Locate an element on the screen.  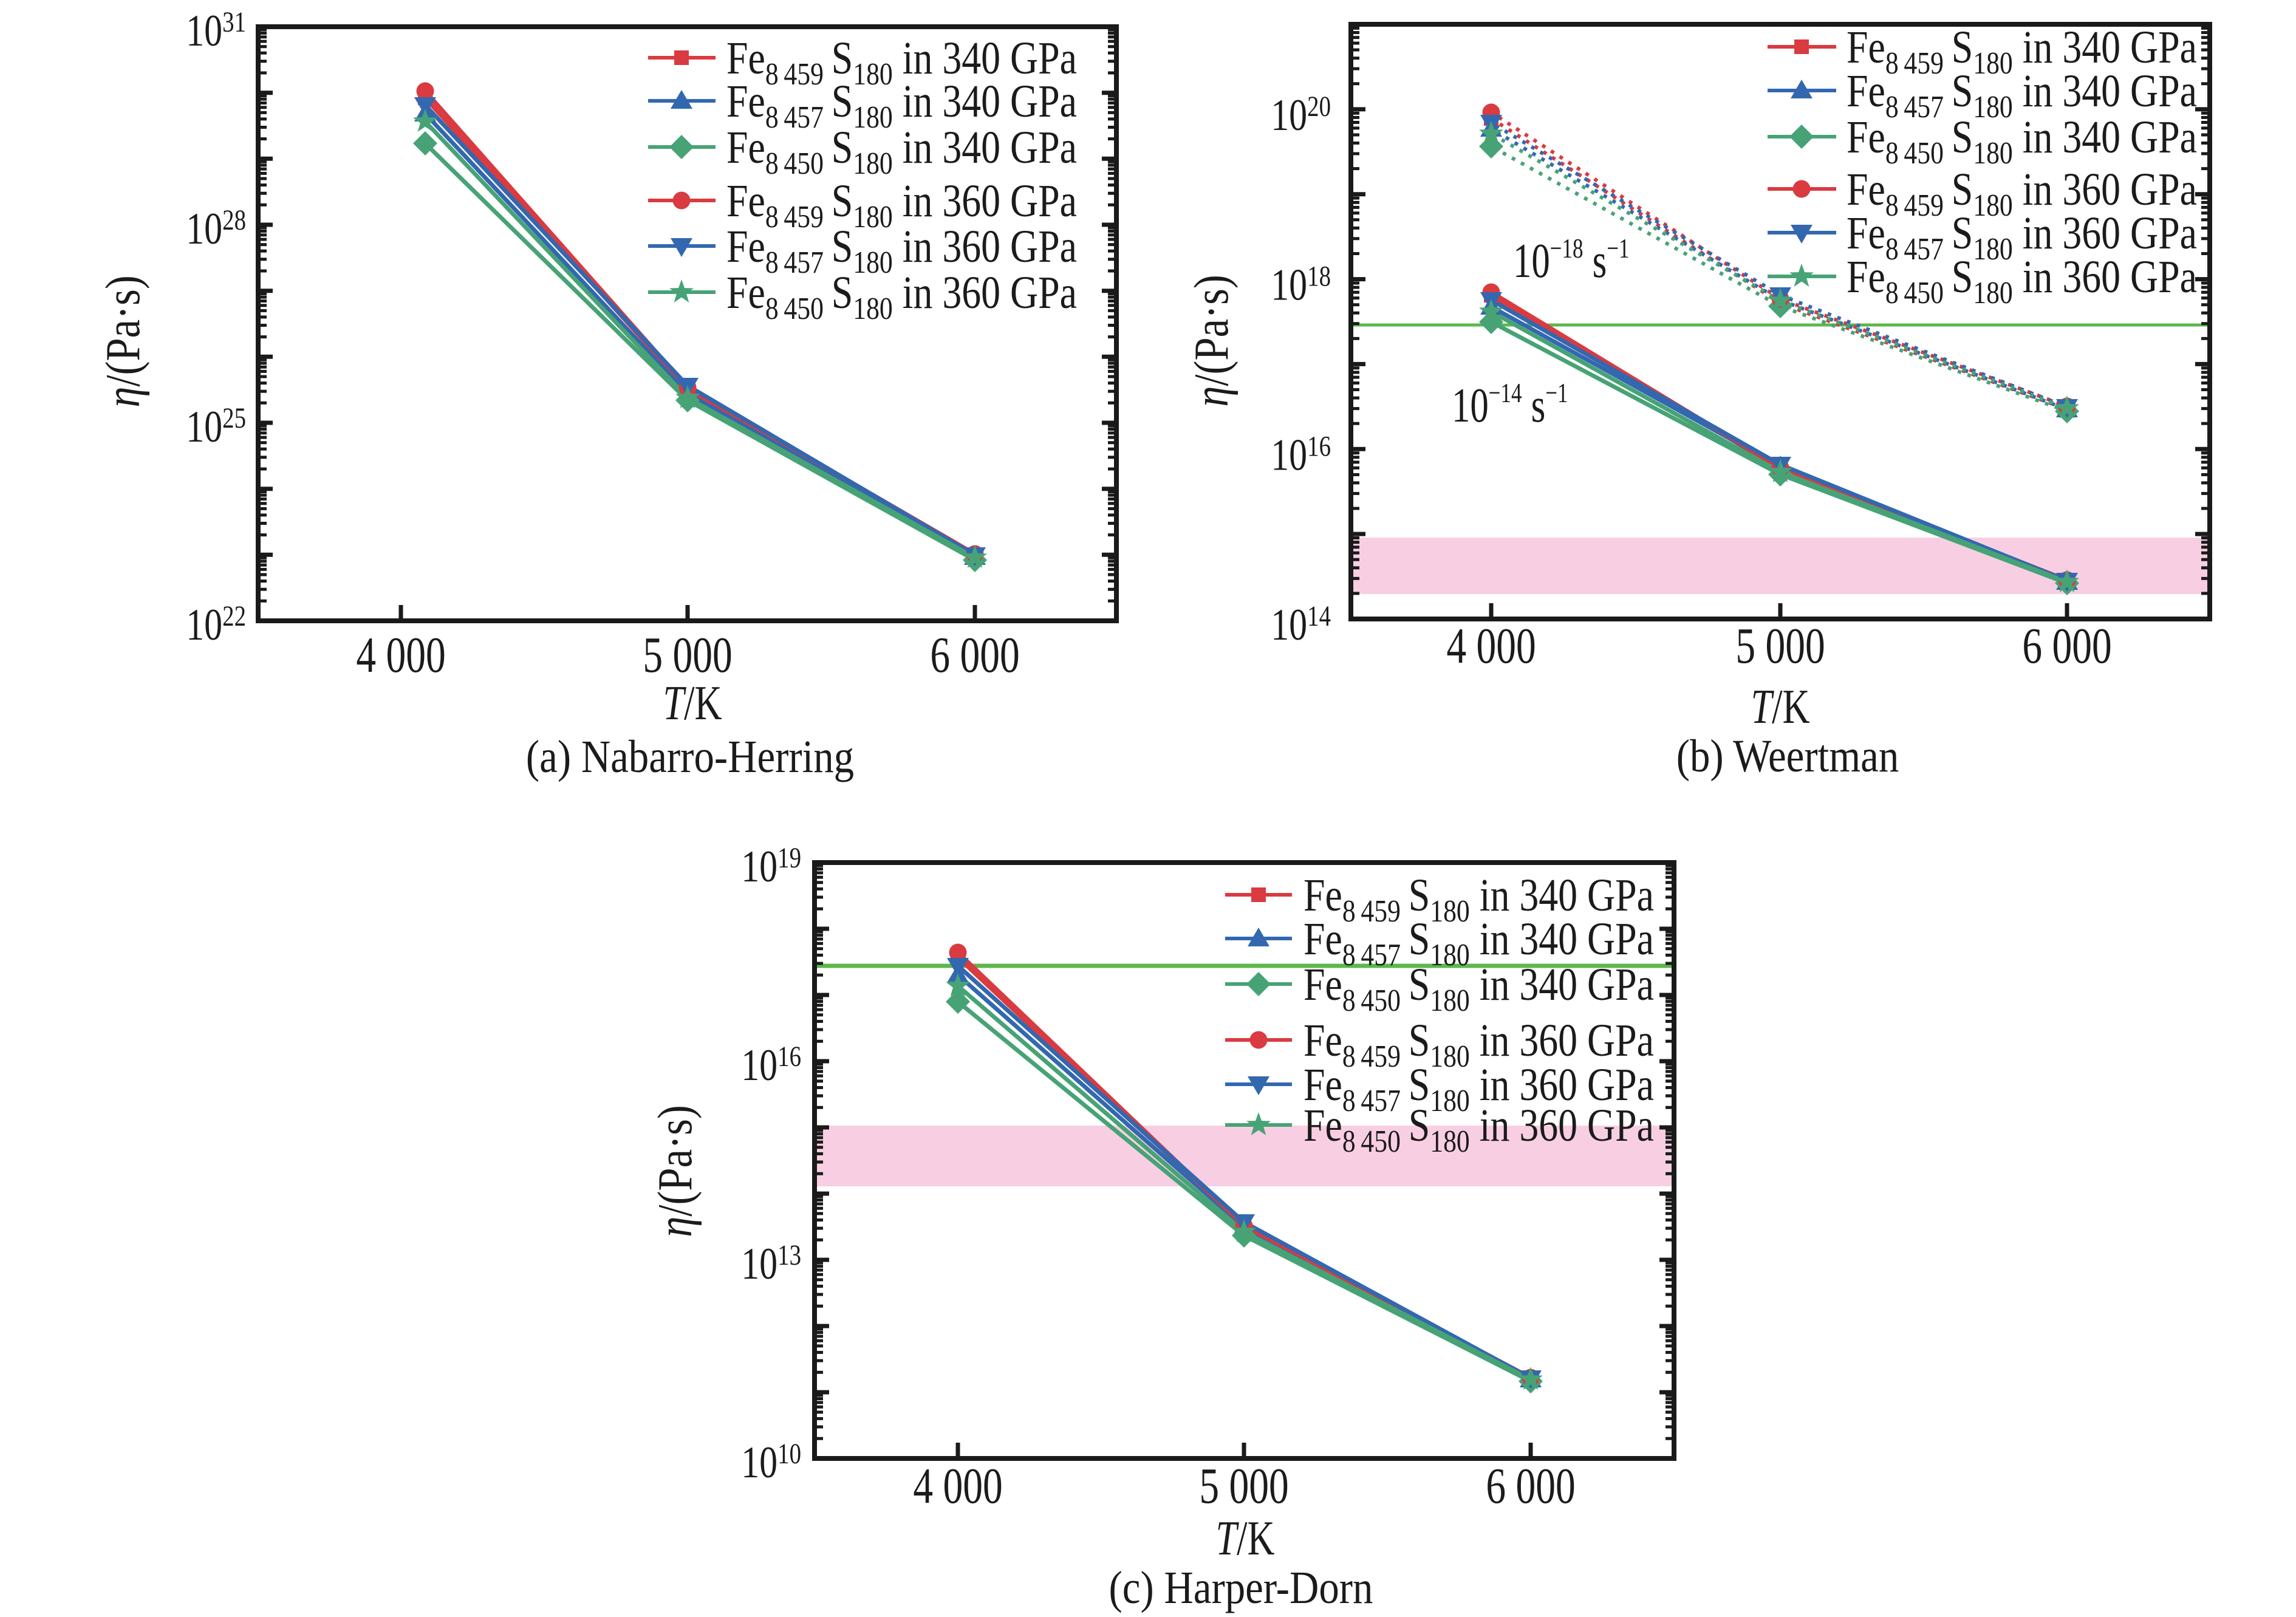
svg-text: 1014 is located at coordinates (1301, 624).